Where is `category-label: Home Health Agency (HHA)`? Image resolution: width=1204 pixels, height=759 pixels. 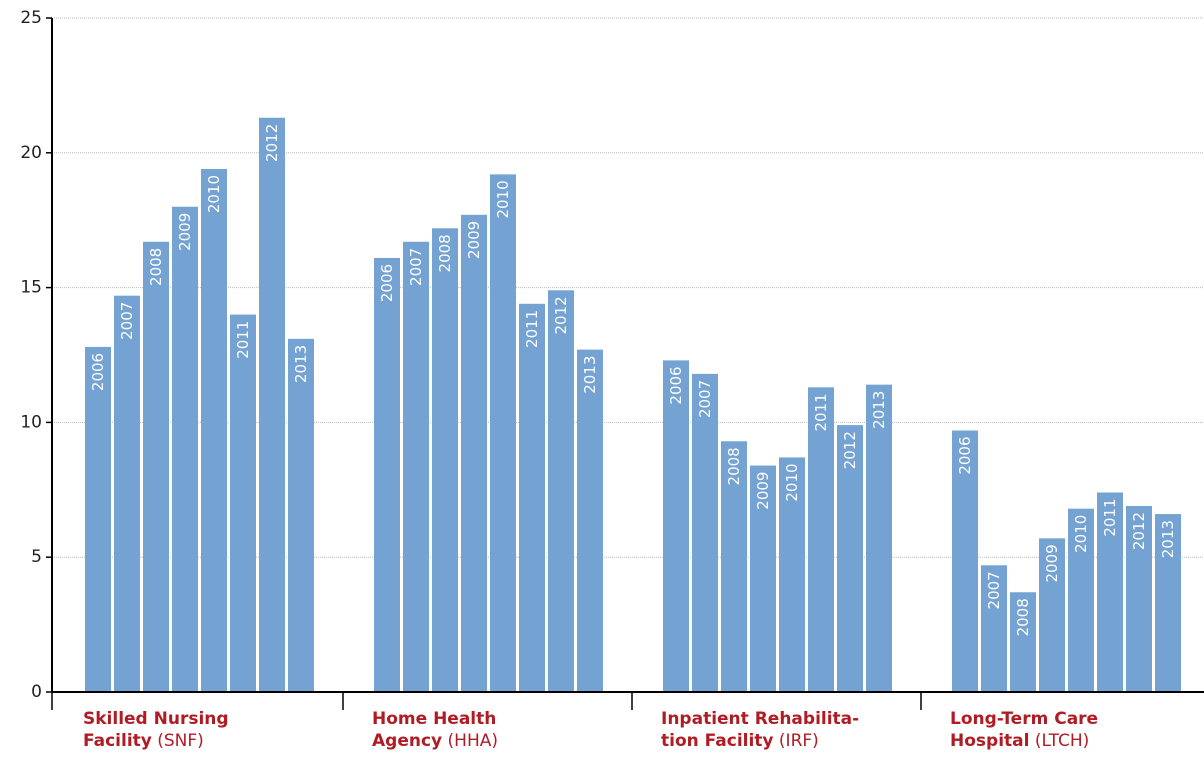 category-label: Home Health Agency (HHA) is located at coordinates (435, 730).